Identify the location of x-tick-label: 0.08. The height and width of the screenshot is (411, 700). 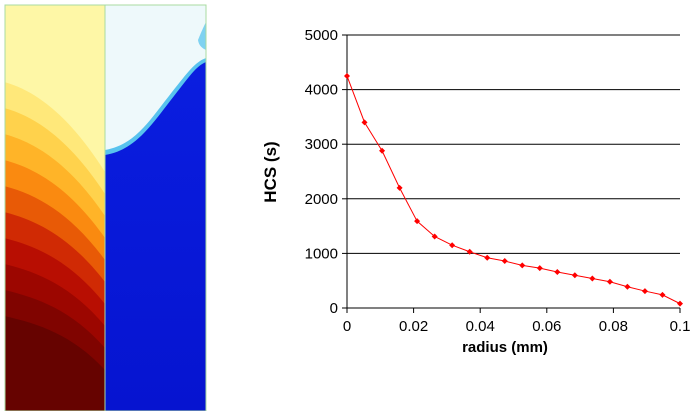
(613, 326).